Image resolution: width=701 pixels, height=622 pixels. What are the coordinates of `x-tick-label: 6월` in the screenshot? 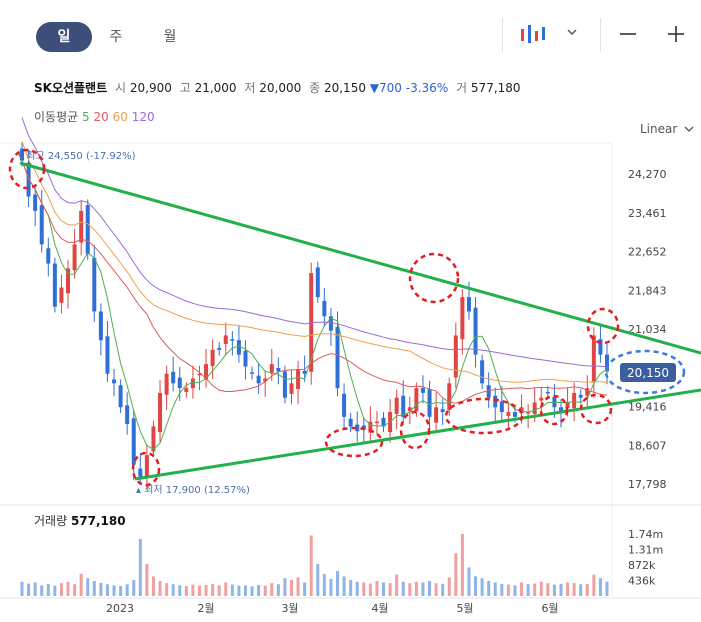 It's located at (549, 608).